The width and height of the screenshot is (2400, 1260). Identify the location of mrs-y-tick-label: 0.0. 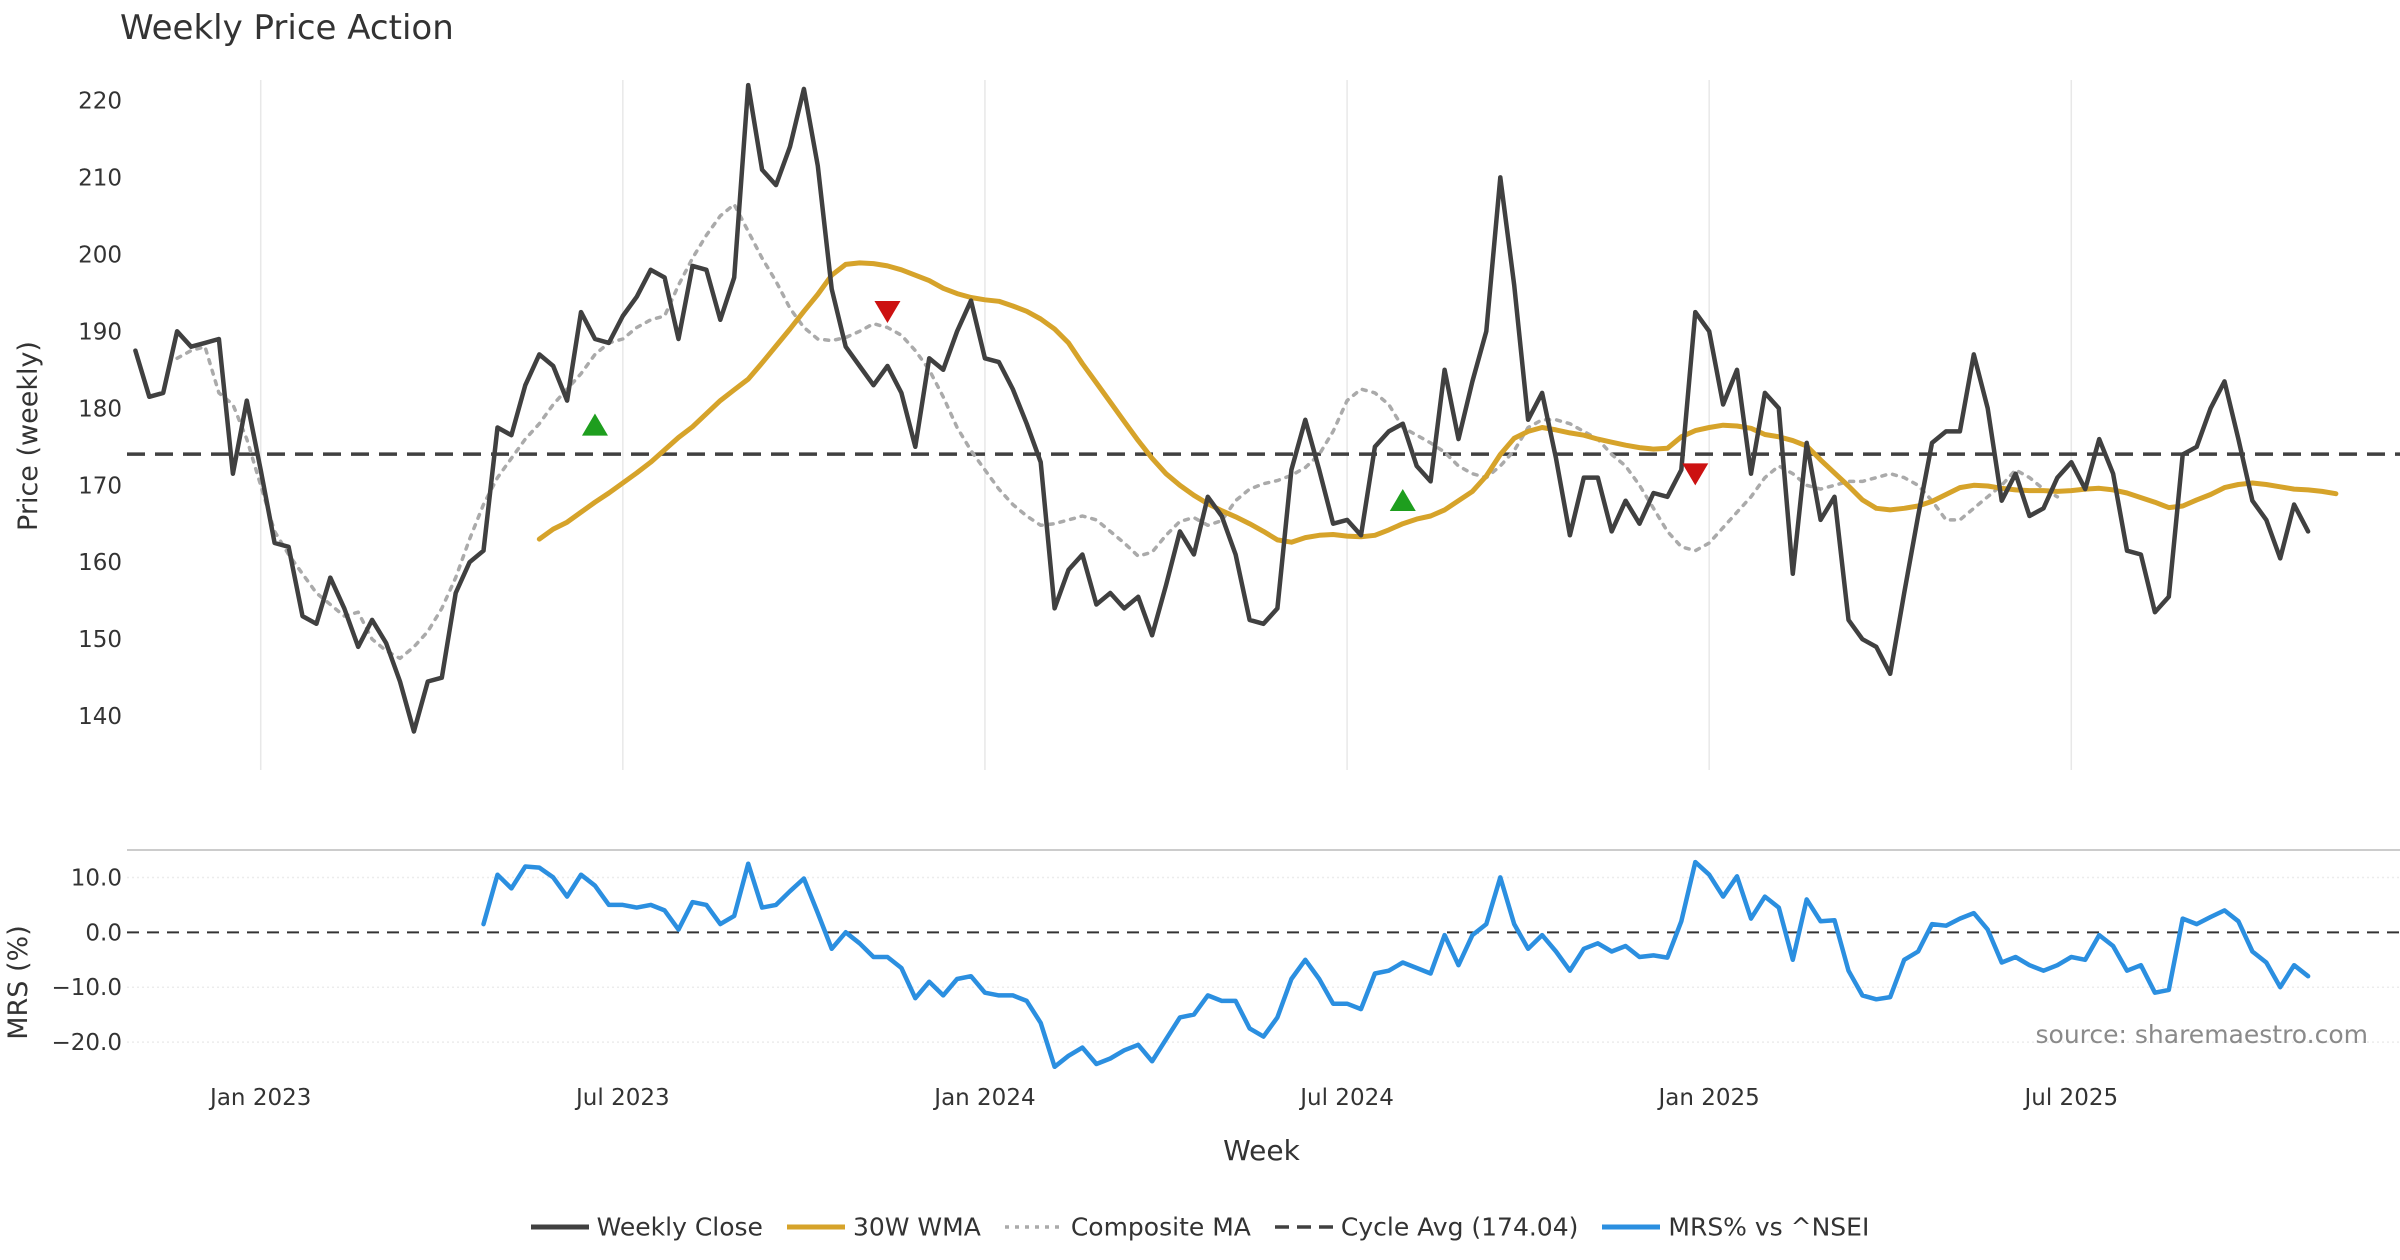
(103, 933).